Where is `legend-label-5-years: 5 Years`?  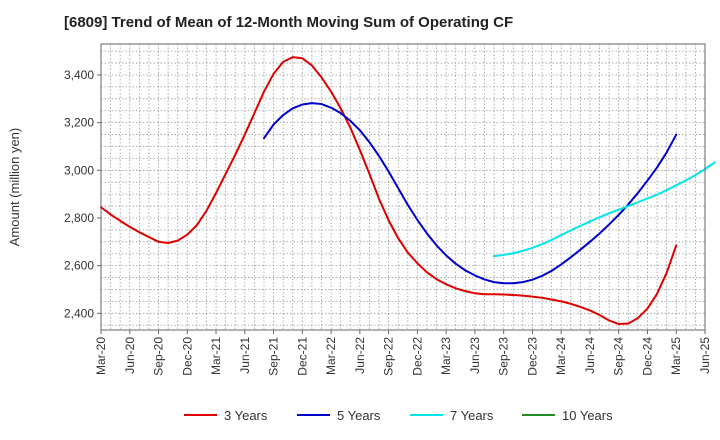 legend-label-5-years: 5 Years is located at coordinates (359, 415).